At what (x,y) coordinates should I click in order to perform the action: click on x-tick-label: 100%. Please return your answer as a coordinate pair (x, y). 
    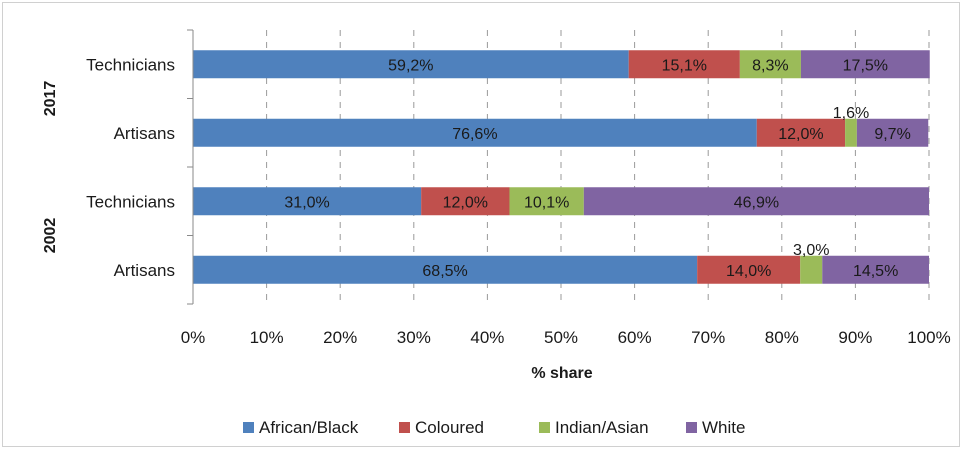
    Looking at the image, I should click on (928, 337).